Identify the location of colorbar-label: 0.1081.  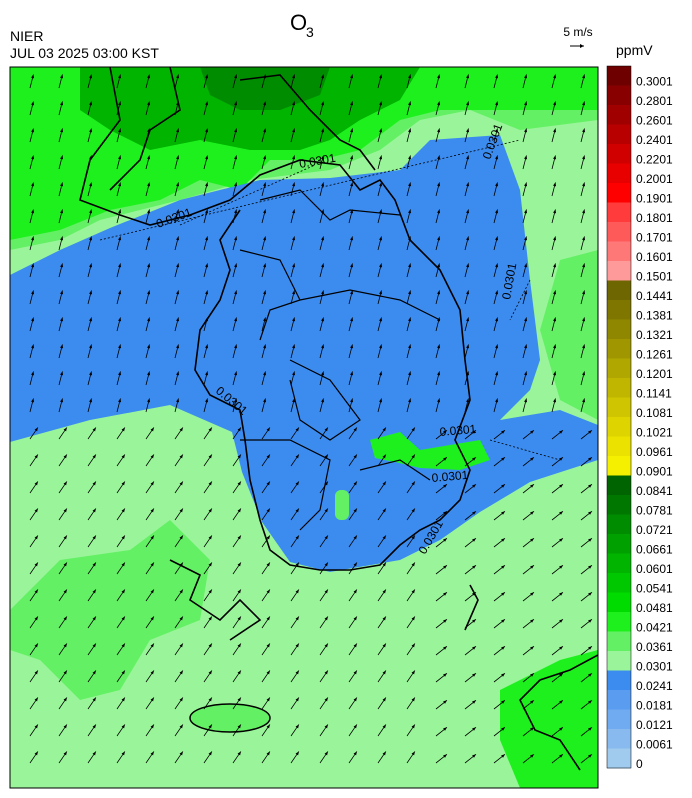
(654, 413).